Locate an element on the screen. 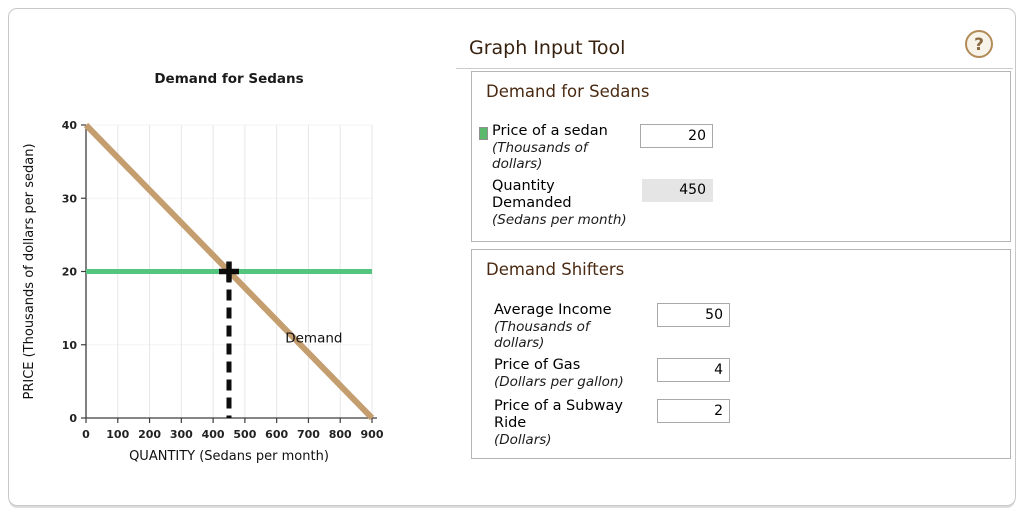 The height and width of the screenshot is (518, 1024). svg-text: 10 is located at coordinates (70, 345).